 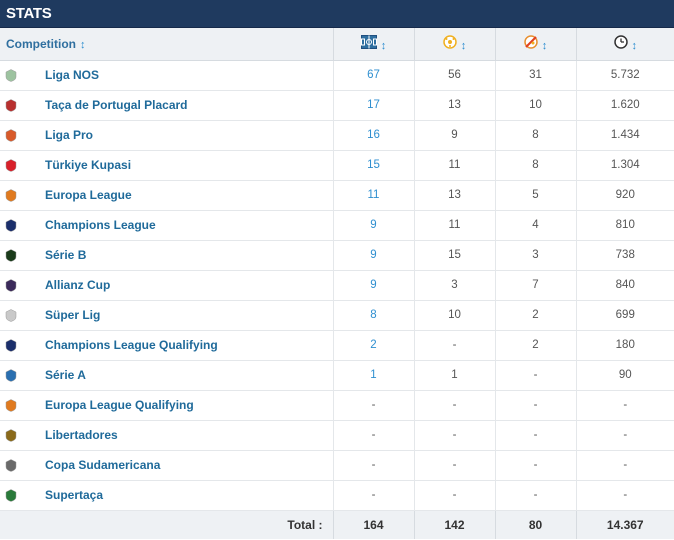 What do you see at coordinates (624, 165) in the screenshot?
I see `minutes-cell: 1.304` at bounding box center [624, 165].